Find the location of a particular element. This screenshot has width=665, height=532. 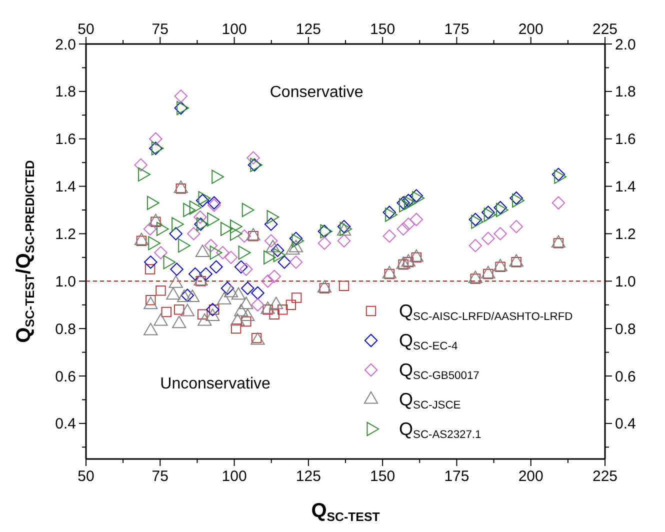

x2-tick-label: 75 is located at coordinates (160, 476).